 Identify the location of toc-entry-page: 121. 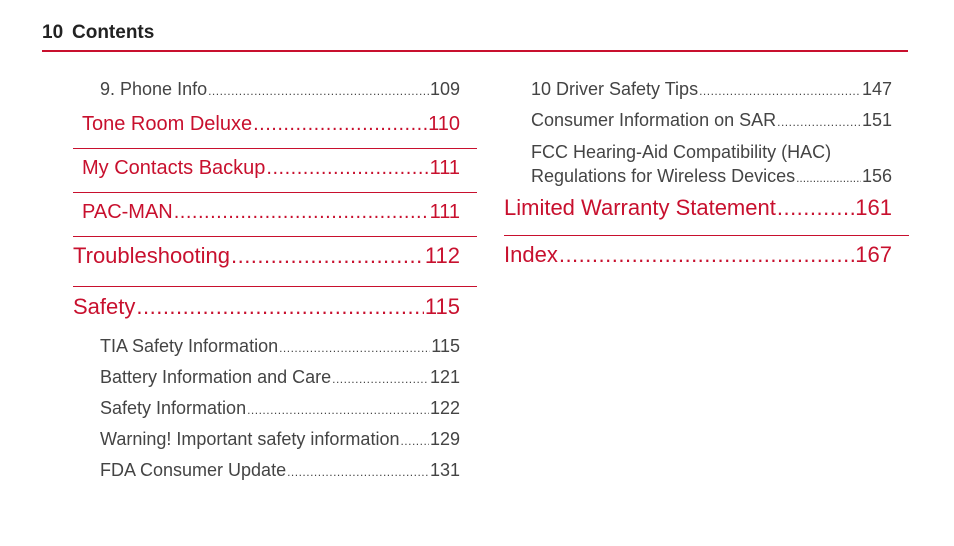
(444, 377).